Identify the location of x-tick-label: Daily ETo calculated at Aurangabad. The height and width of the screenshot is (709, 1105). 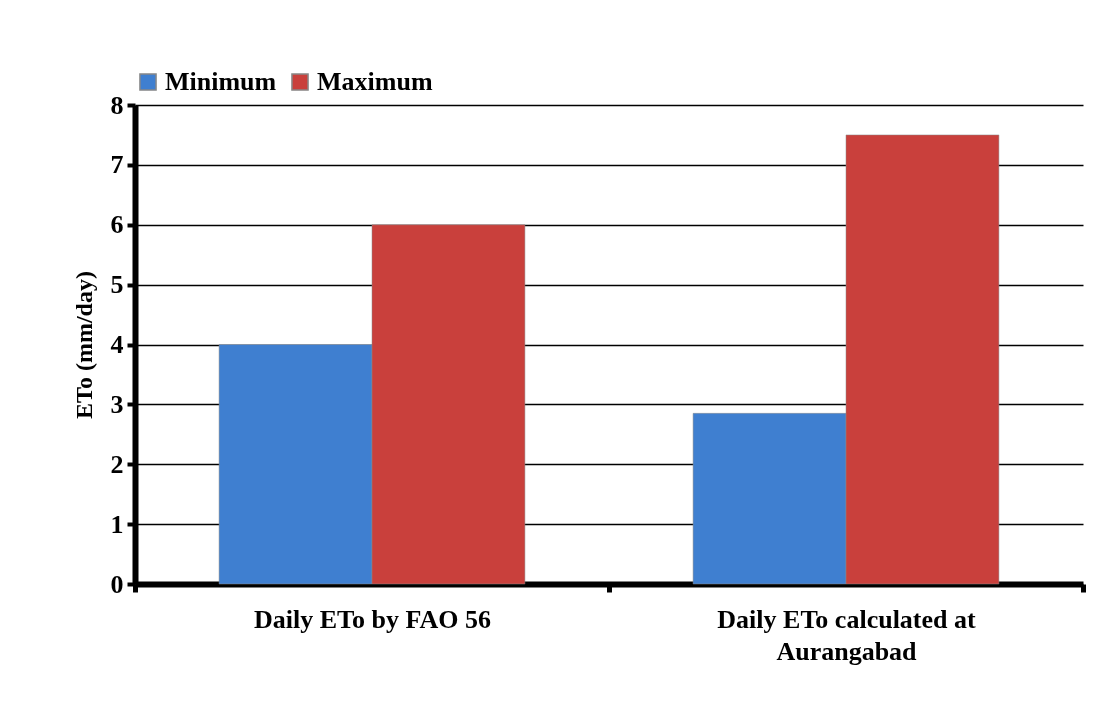
(846, 635).